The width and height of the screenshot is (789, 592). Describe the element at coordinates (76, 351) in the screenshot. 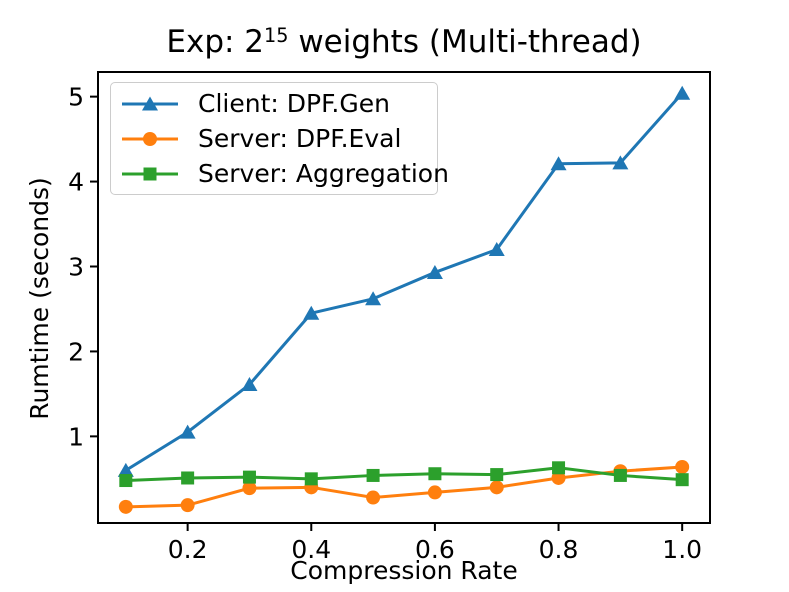

I see `y-tick-label: 2` at that location.